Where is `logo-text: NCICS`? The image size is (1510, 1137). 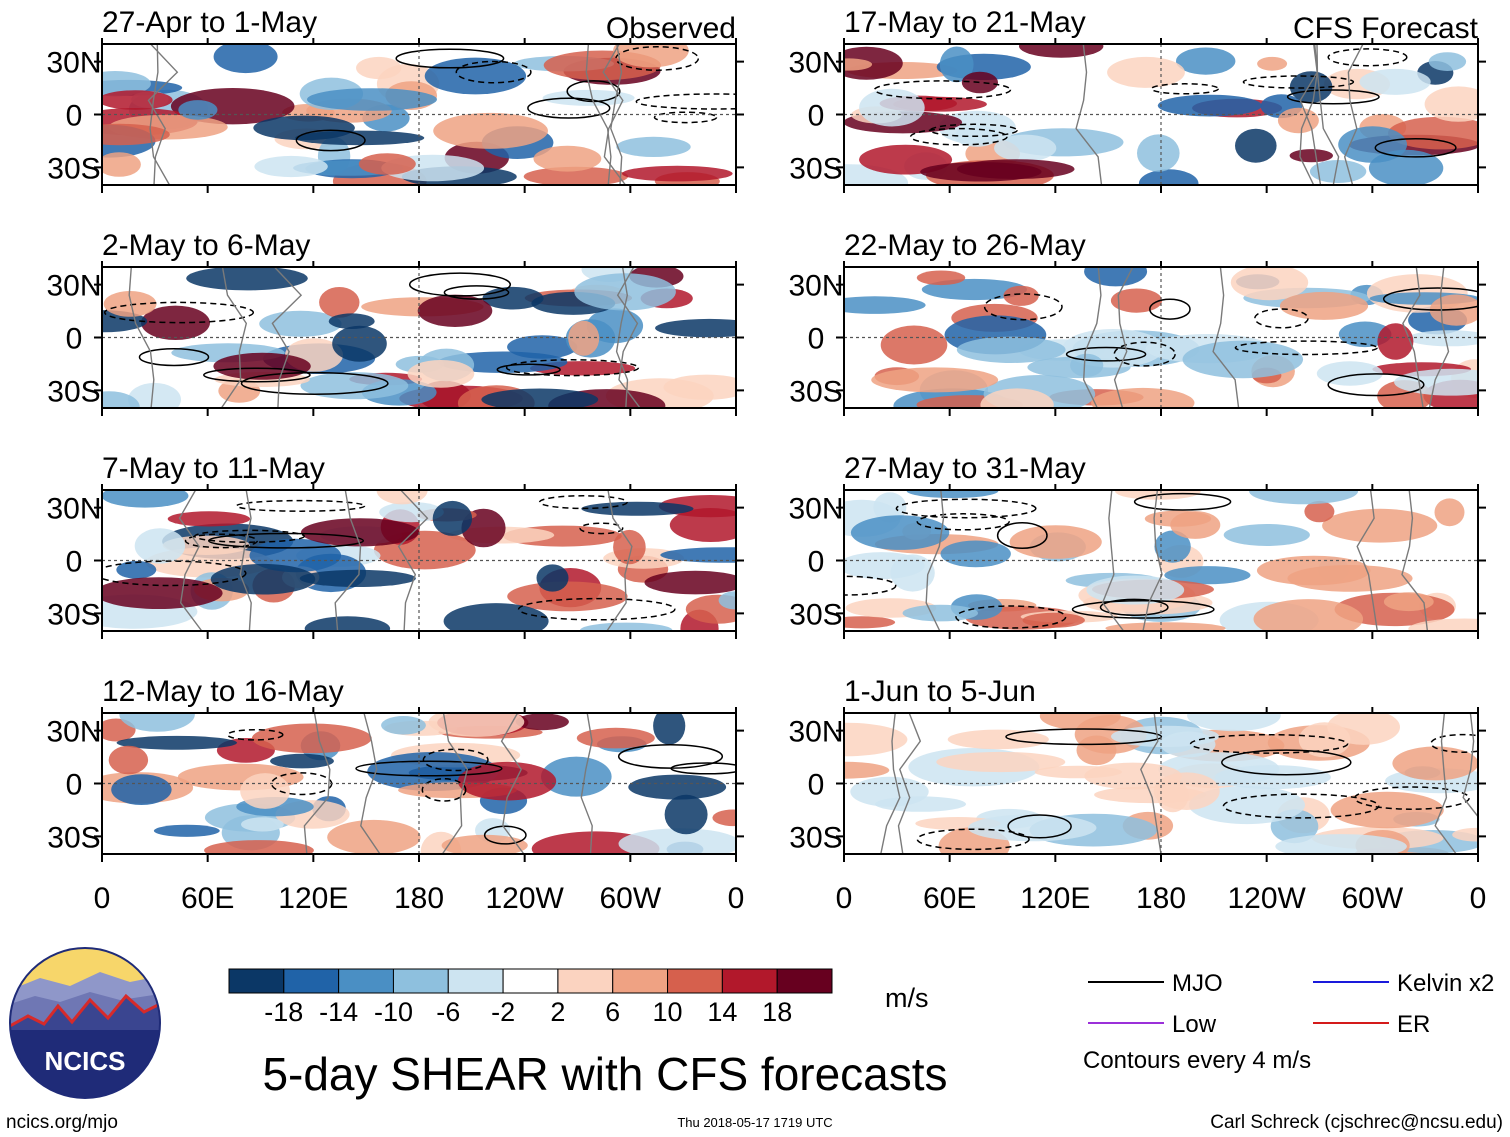
logo-text: NCICS is located at coordinates (85, 1061).